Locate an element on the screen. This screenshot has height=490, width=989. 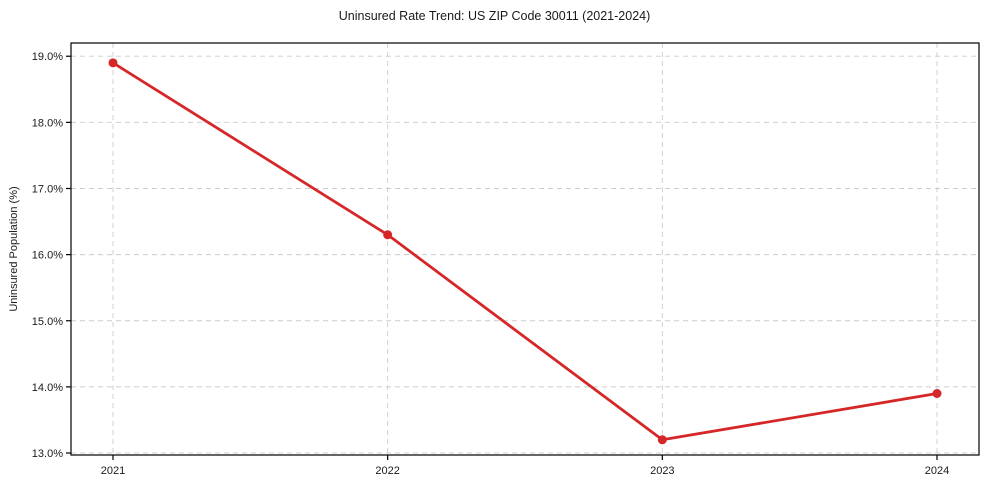
data-point-2023 is located at coordinates (662, 440).